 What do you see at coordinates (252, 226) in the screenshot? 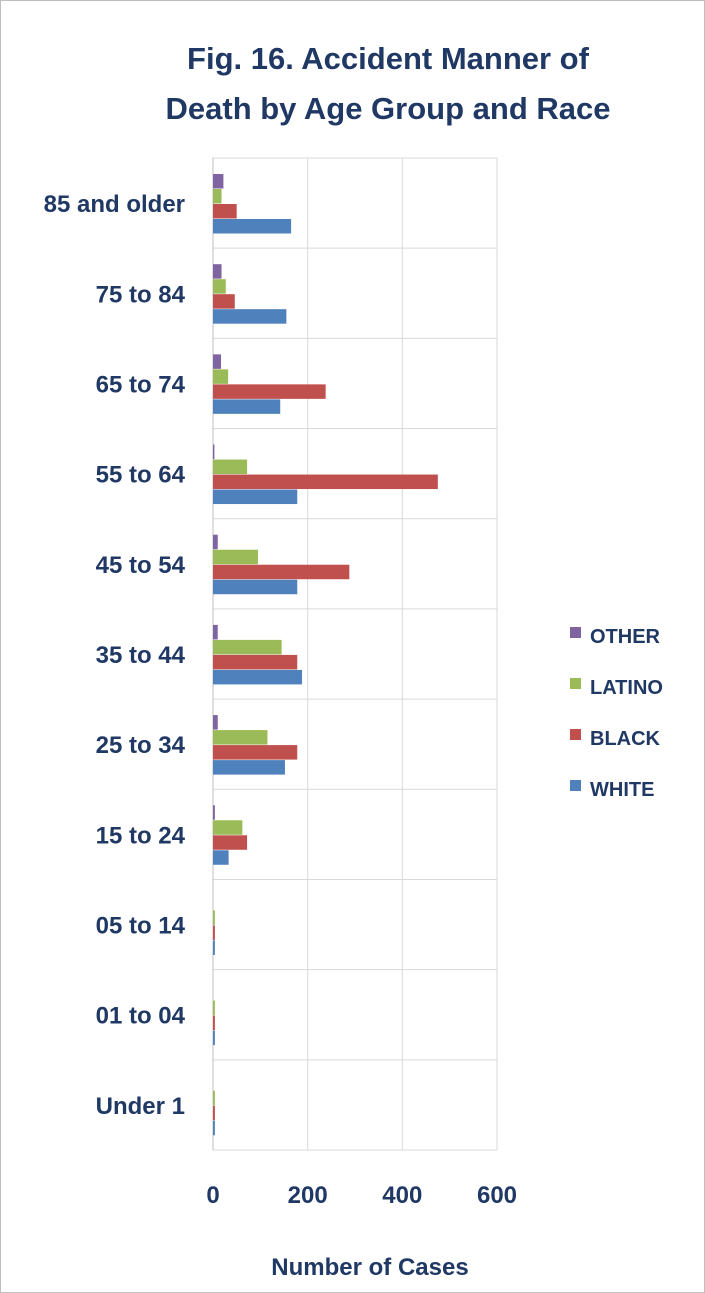
I see `bar-white-85-and-older` at bounding box center [252, 226].